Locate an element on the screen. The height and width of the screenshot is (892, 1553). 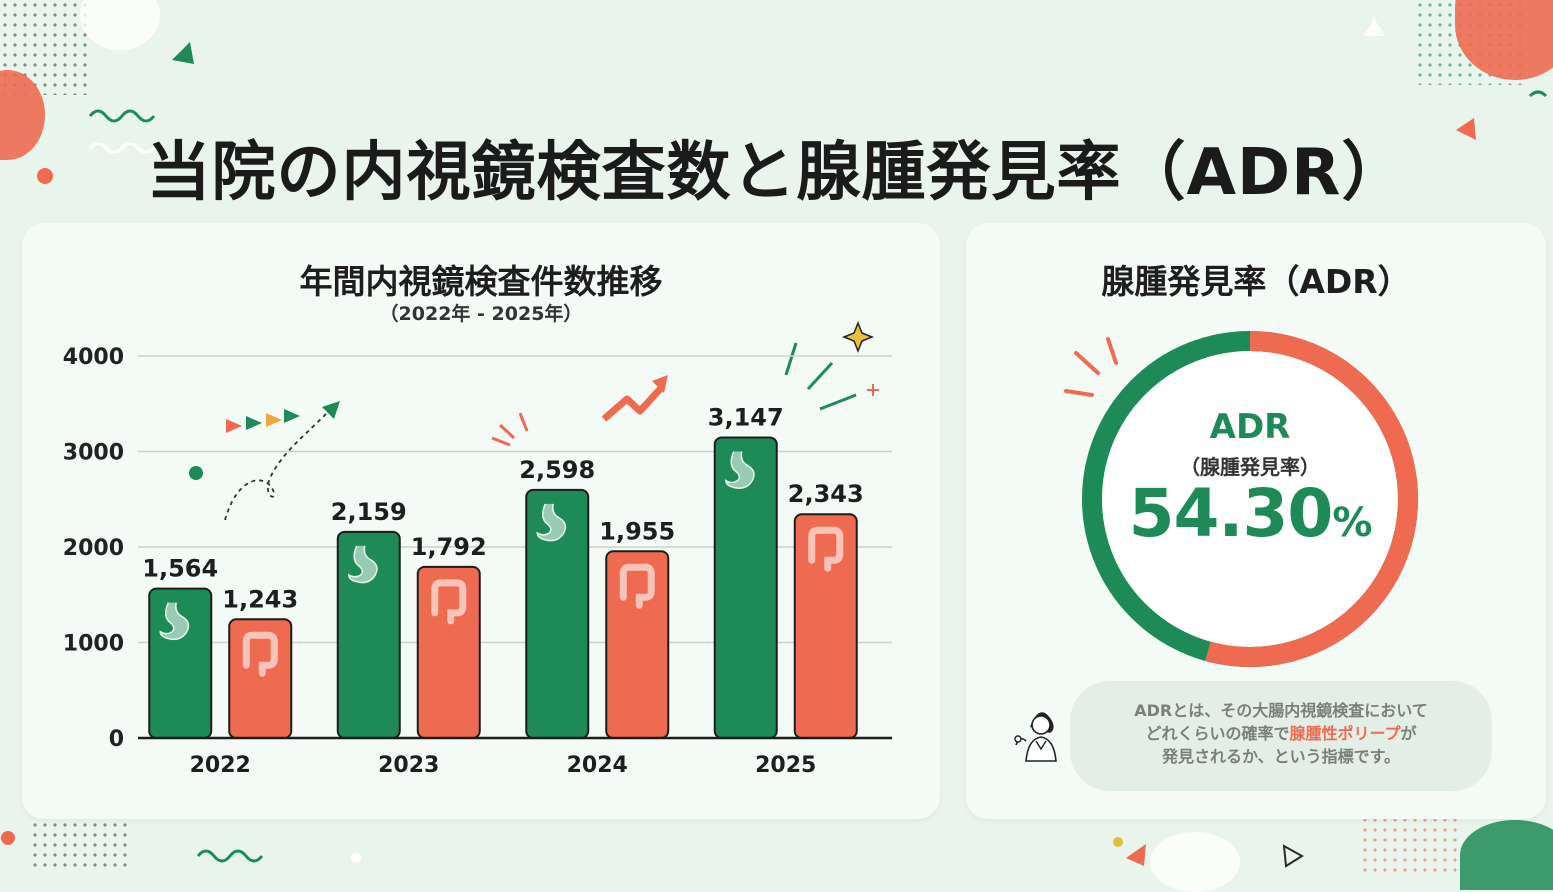
adr-value-number: 54.30 is located at coordinates (1231, 513).